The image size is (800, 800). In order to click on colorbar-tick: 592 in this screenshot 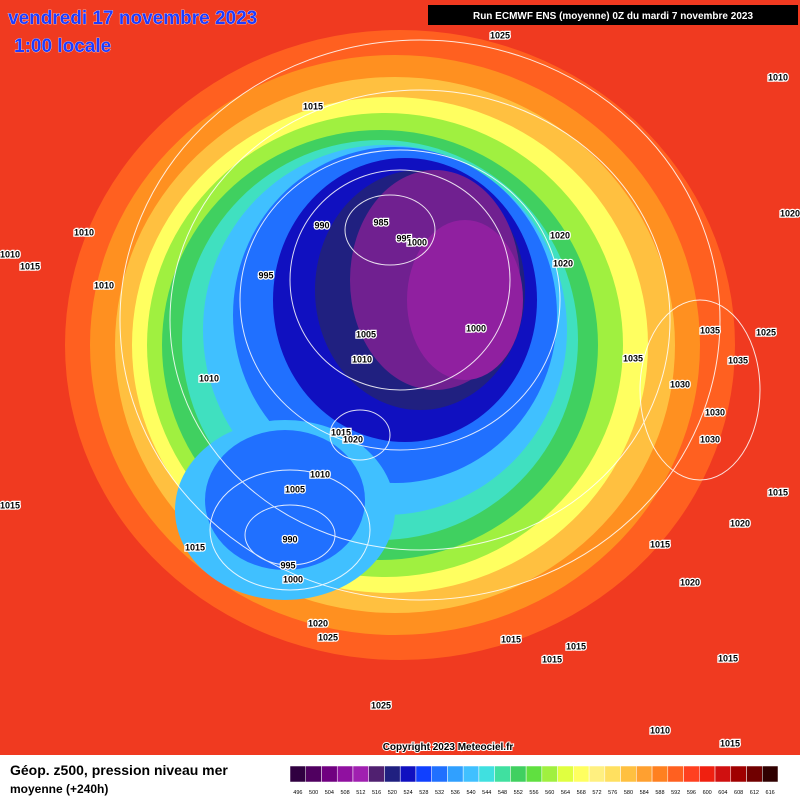, I will do `click(675, 793)`.